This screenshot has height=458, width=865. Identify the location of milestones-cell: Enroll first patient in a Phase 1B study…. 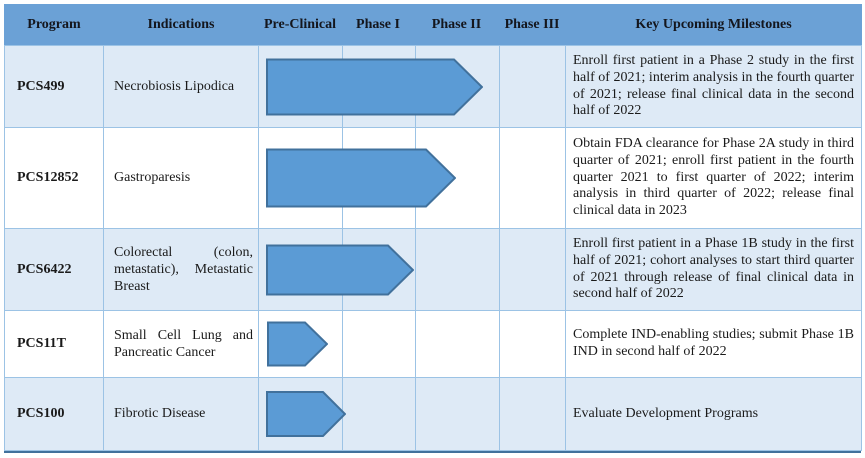
(713, 269).